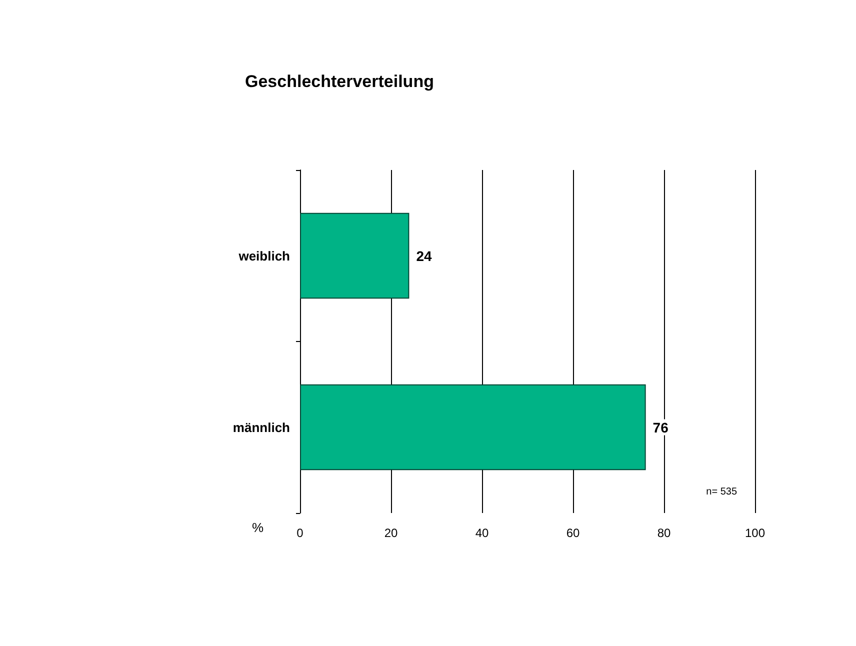  I want to click on x-axis-title: %, so click(258, 527).